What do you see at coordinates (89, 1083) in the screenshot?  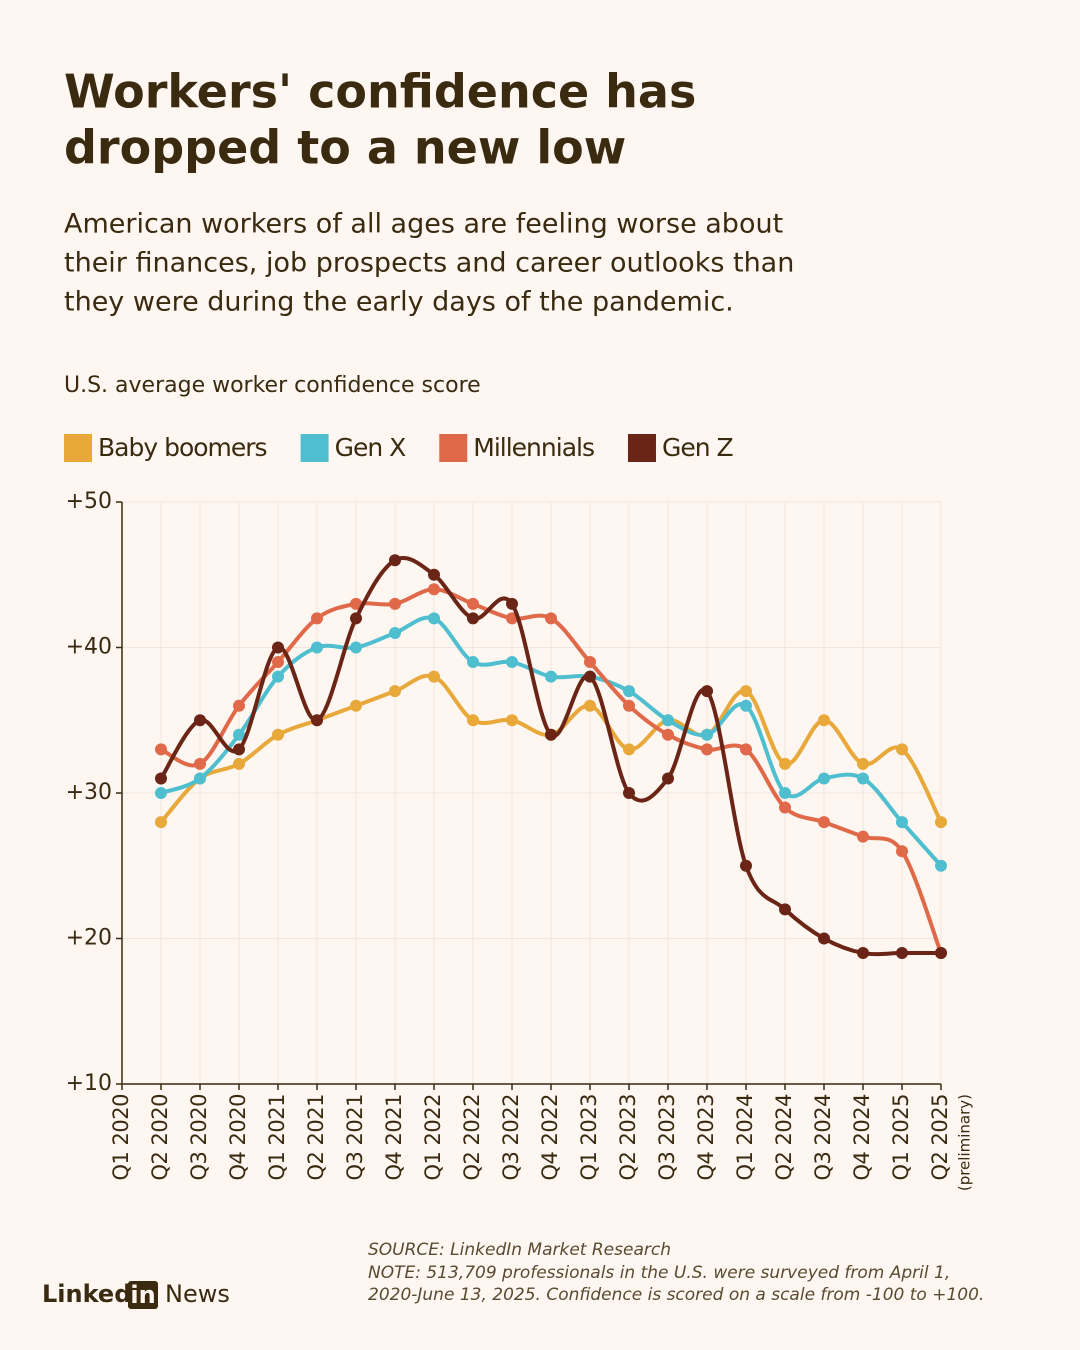 I see `y-tick-label: +10` at bounding box center [89, 1083].